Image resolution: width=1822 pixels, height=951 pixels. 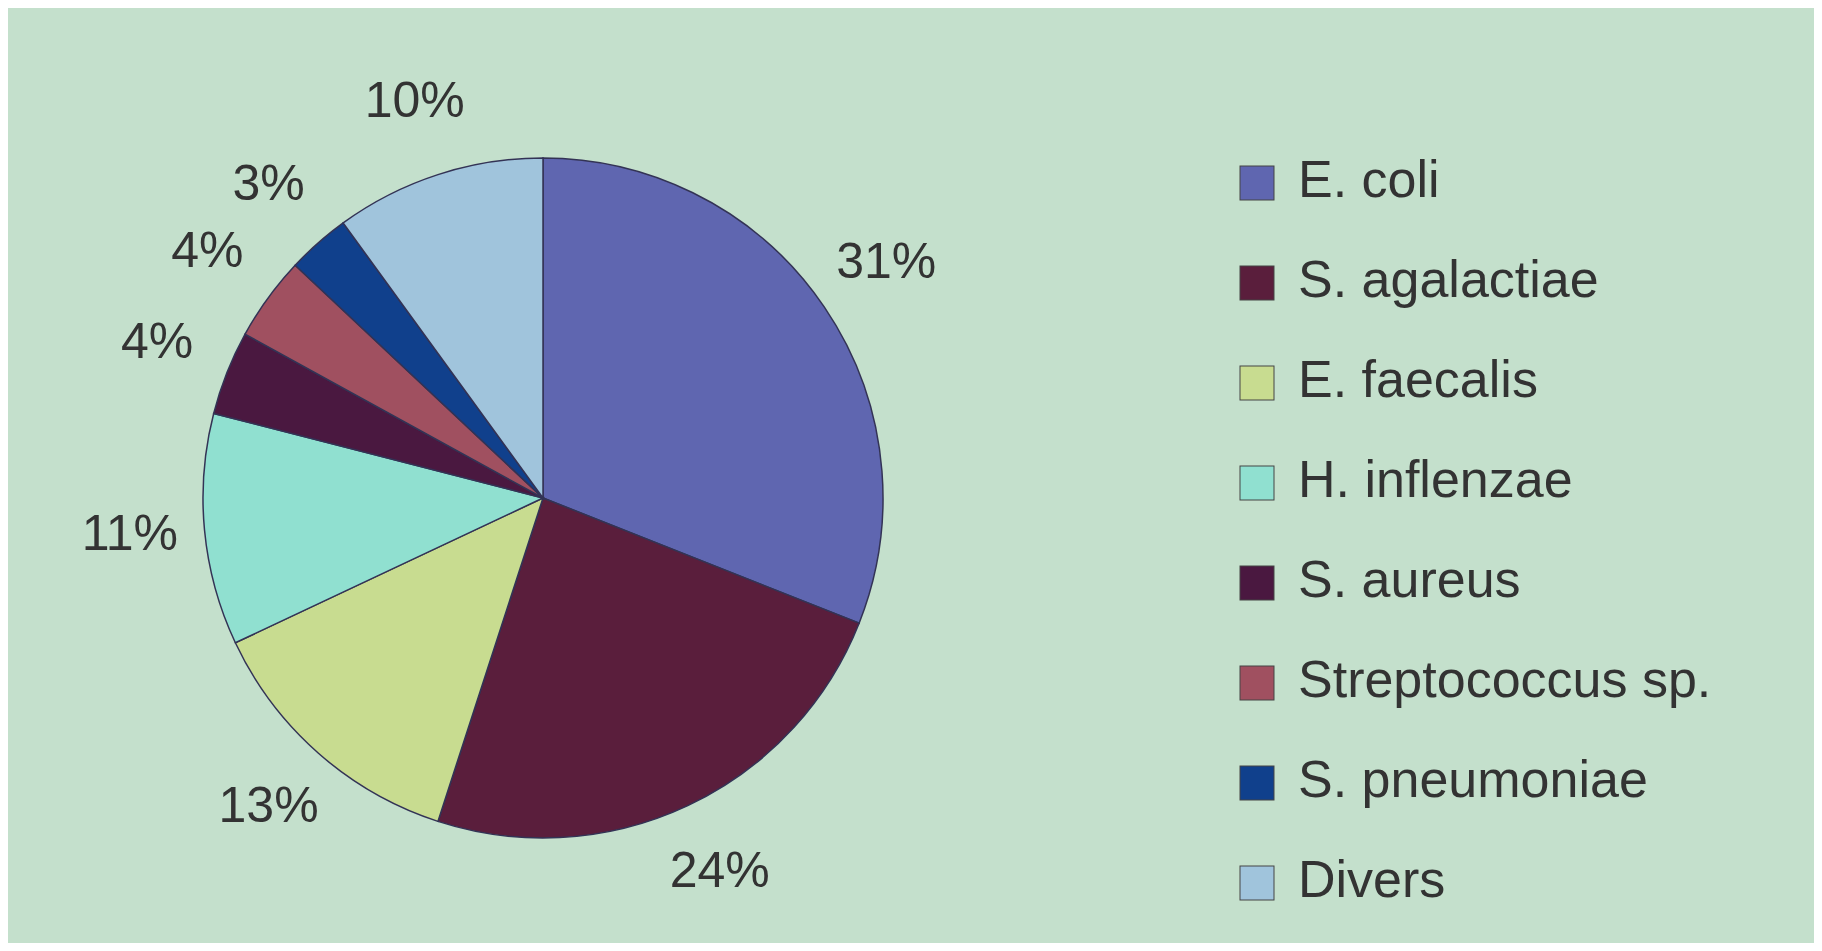 I want to click on legend-label: H. inflenzae, so click(x=1435, y=478).